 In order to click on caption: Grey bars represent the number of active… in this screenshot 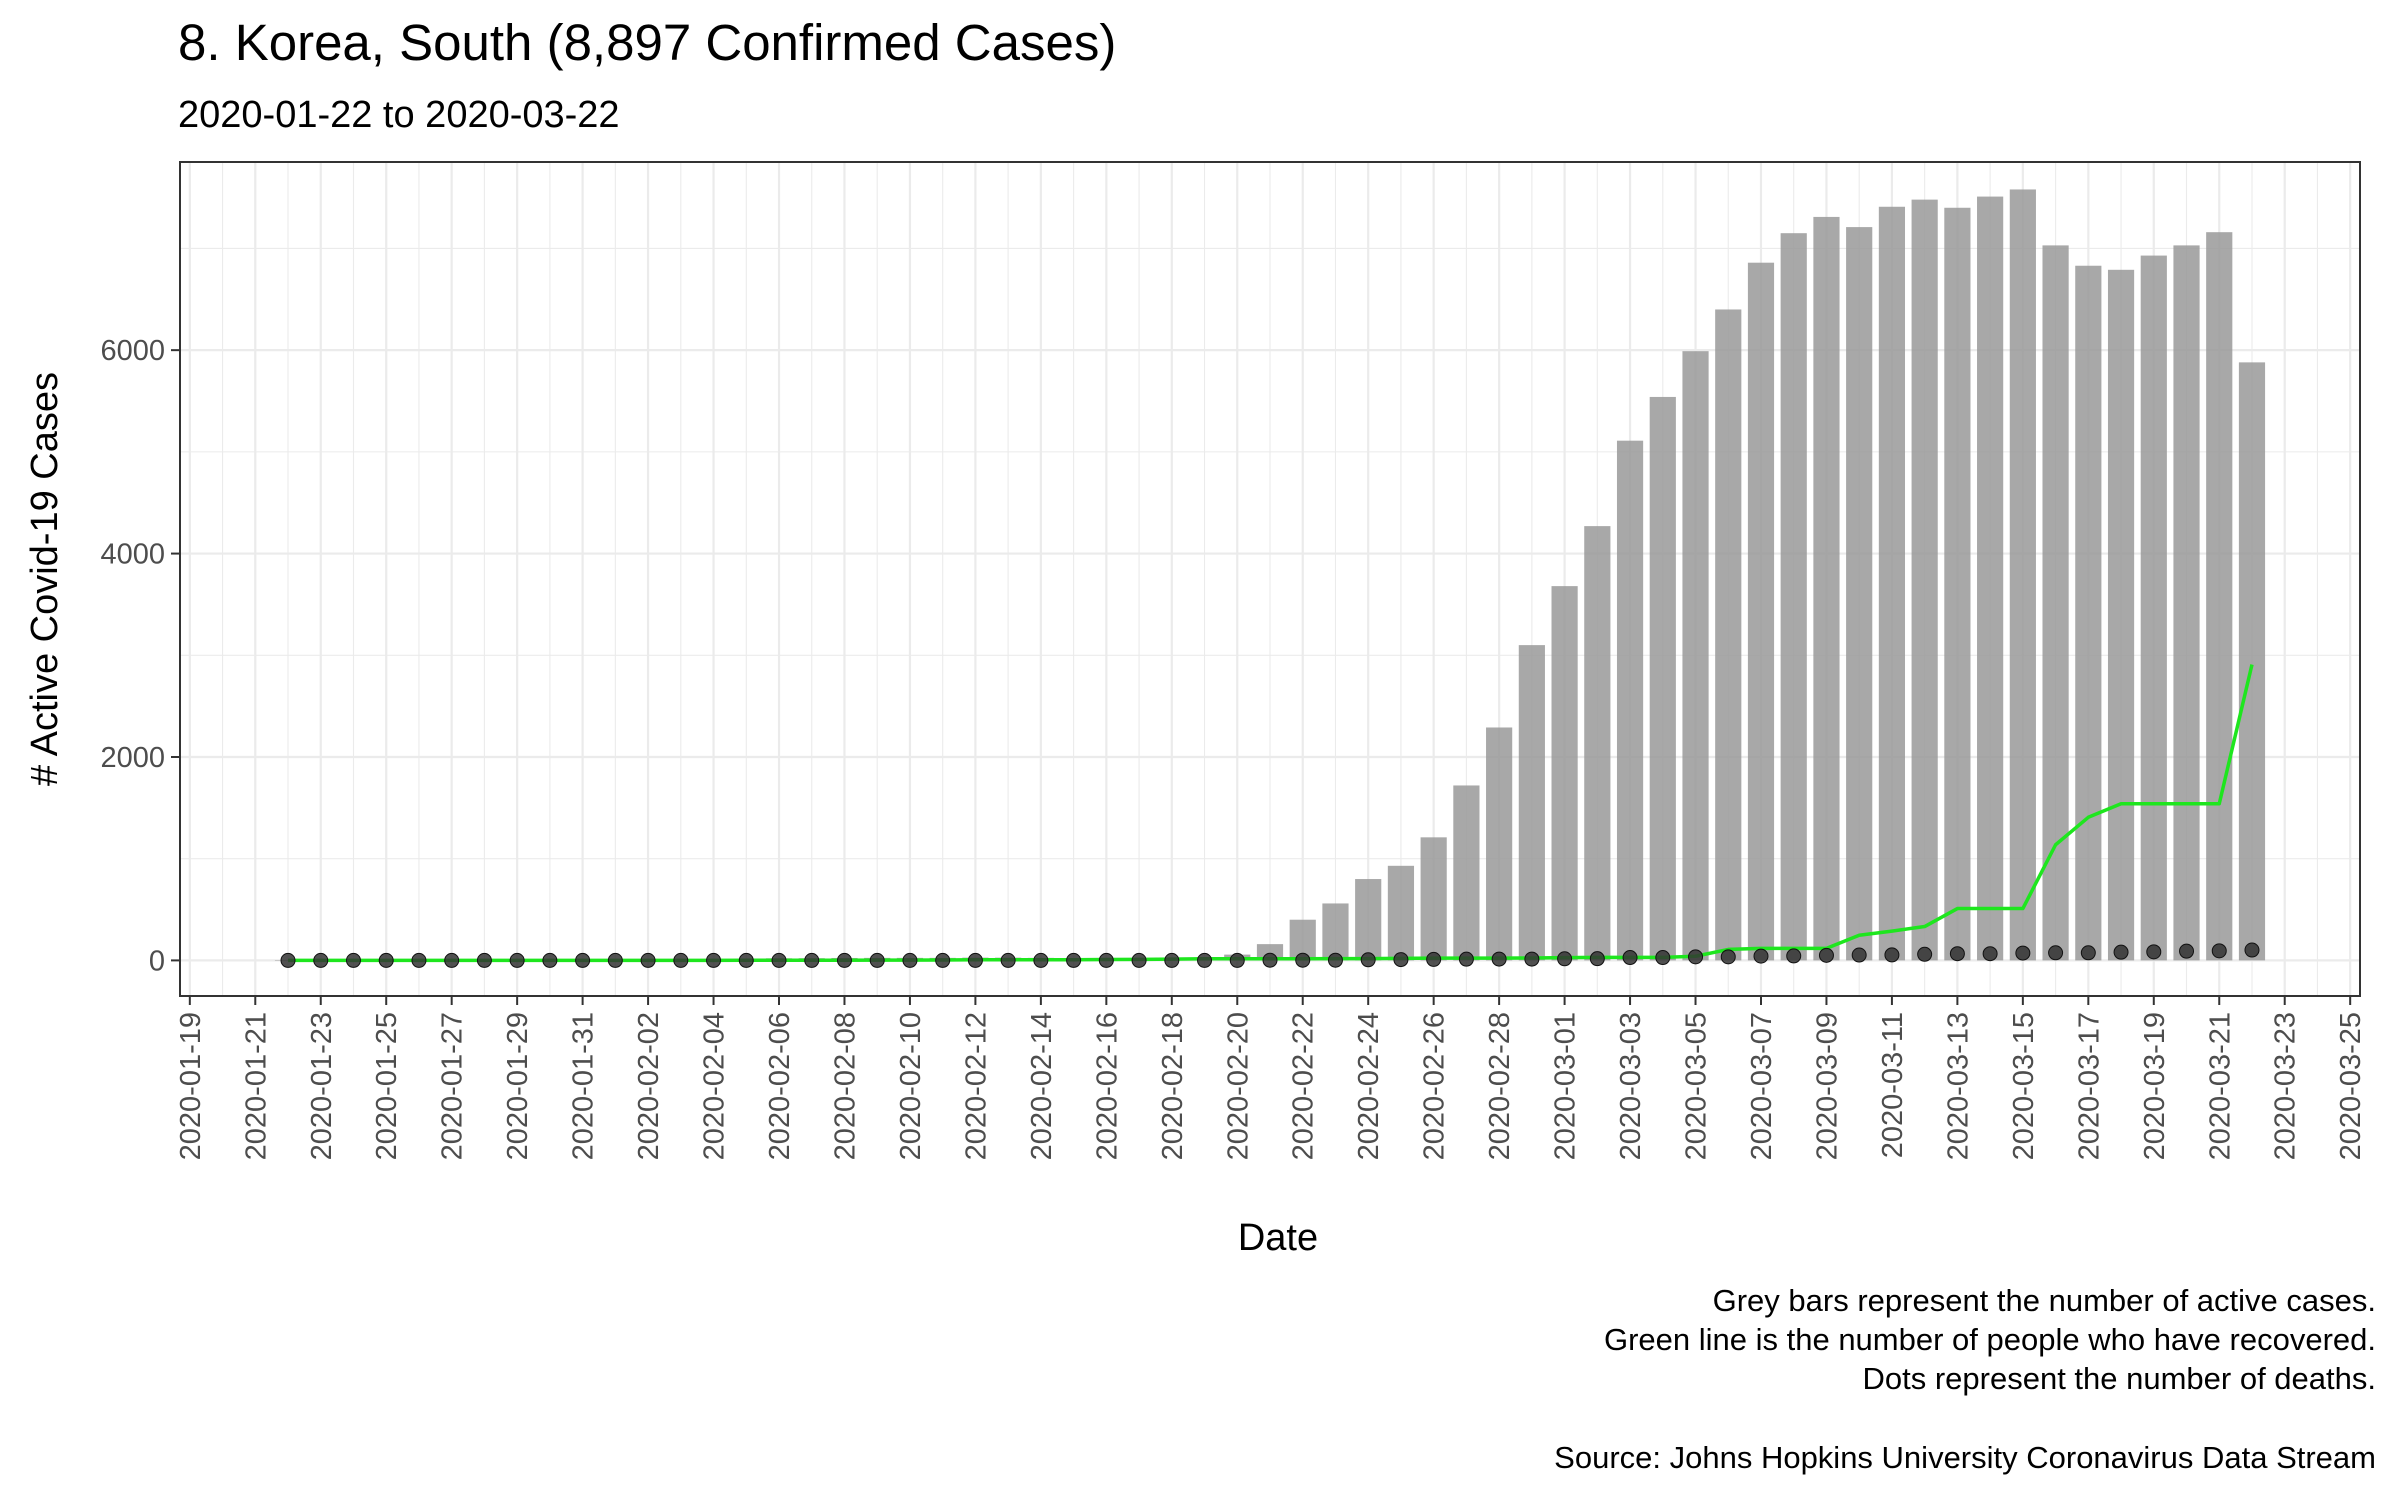, I will do `click(1965, 1379)`.